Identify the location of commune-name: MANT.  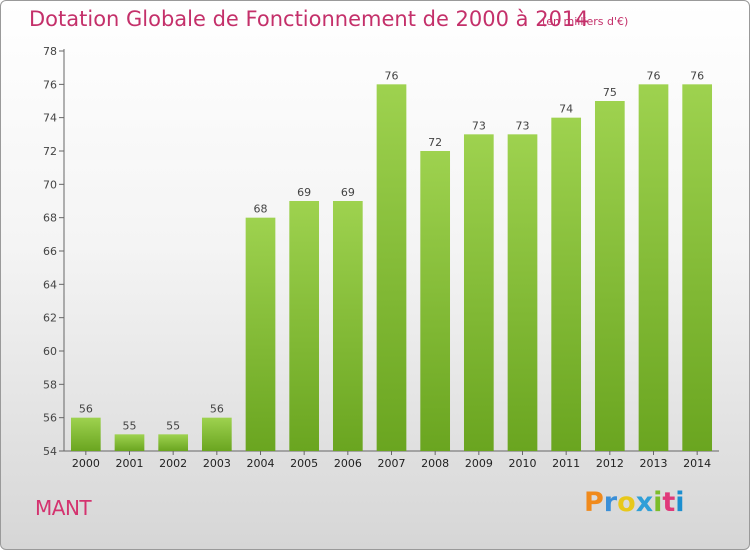
(63, 508).